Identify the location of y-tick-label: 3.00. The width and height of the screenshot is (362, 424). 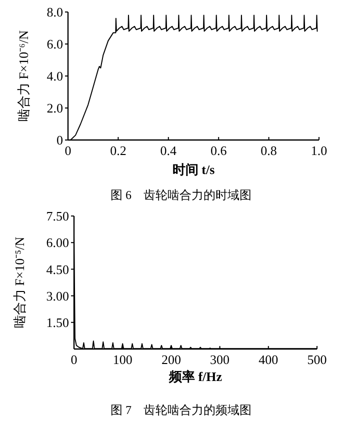
(57, 296).